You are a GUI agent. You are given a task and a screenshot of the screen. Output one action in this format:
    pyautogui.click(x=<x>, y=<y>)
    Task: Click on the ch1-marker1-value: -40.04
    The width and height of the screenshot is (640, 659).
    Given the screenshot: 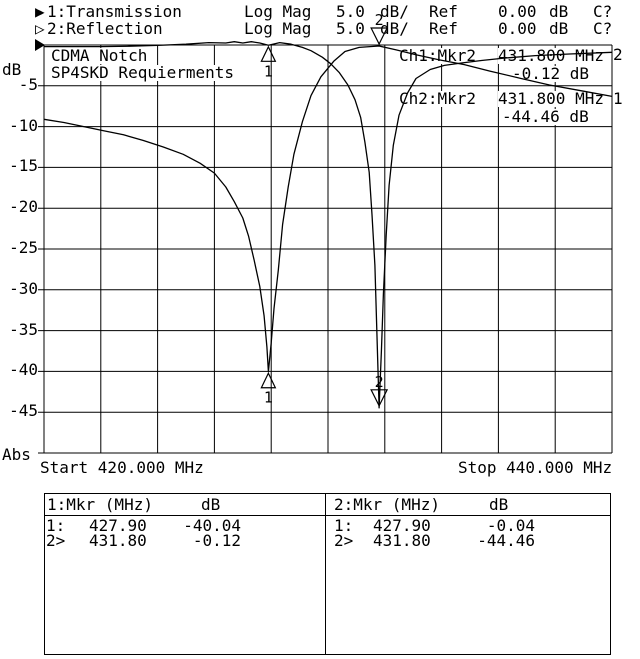 What is the action you would take?
    pyautogui.click(x=212, y=525)
    